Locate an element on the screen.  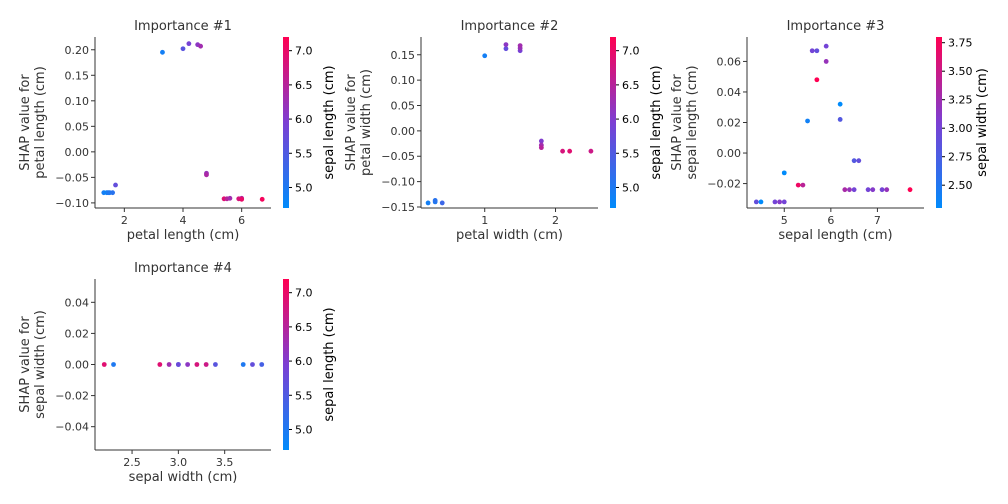
chart-title: Importance #3 is located at coordinates (836, 26).